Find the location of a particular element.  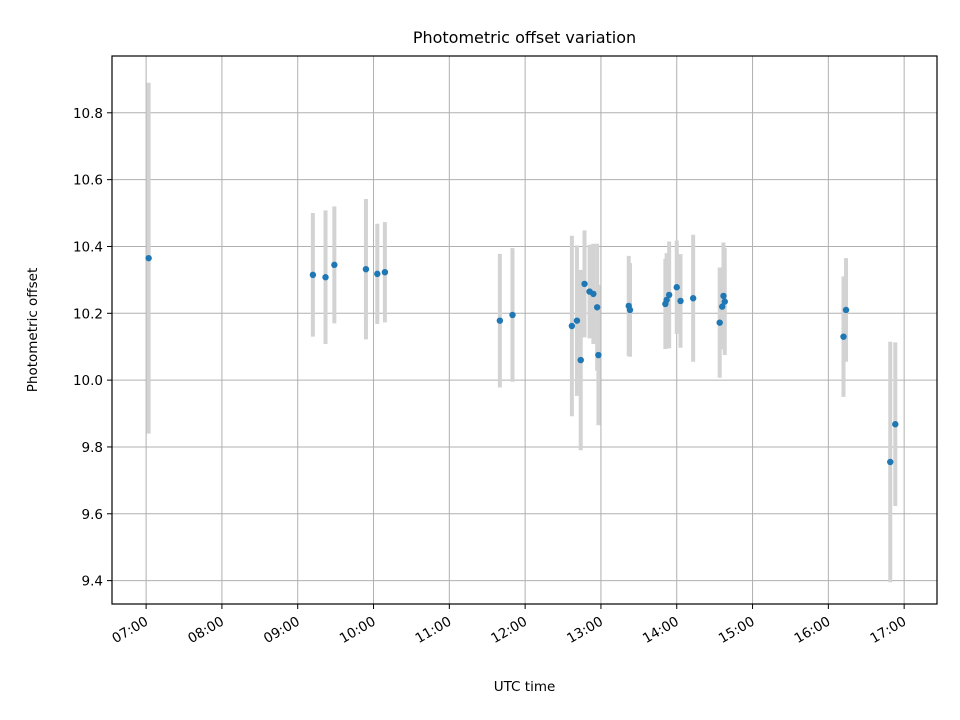

y-tick-label: 10.4 is located at coordinates (88, 247).